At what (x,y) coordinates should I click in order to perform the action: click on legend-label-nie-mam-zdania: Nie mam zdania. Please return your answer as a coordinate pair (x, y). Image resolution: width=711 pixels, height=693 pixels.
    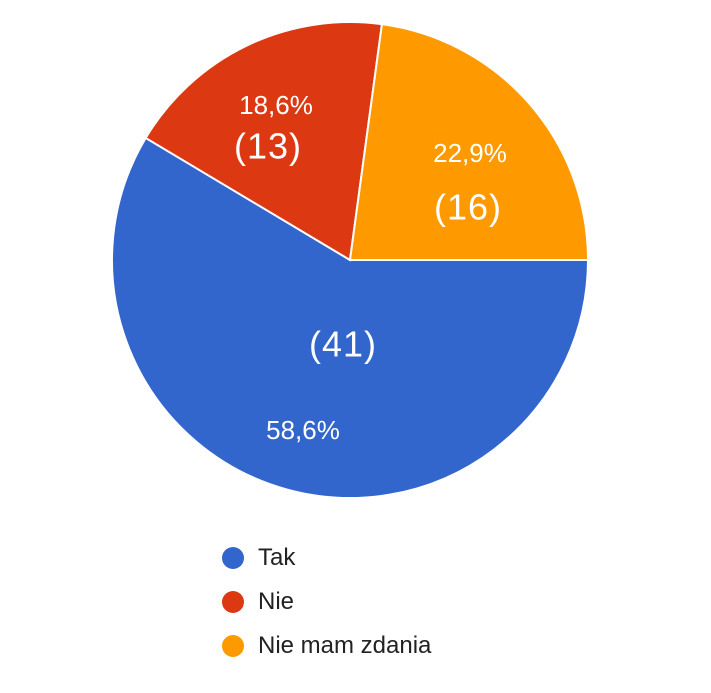
    Looking at the image, I should click on (345, 645).